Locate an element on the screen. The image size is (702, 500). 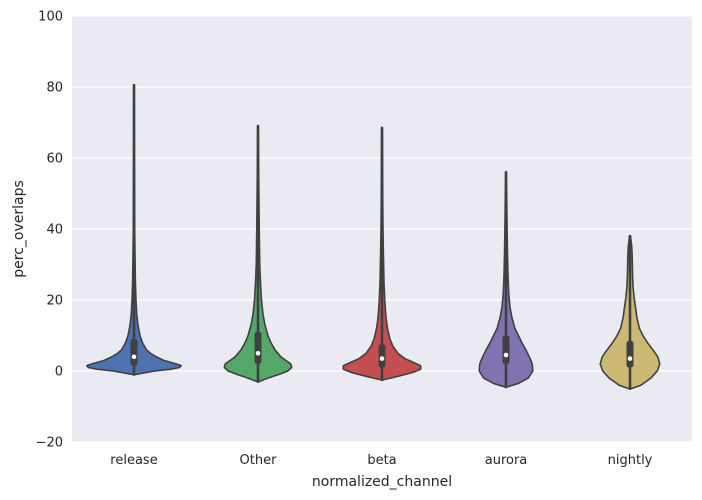
y-tick-label: −20 is located at coordinates (49, 443).